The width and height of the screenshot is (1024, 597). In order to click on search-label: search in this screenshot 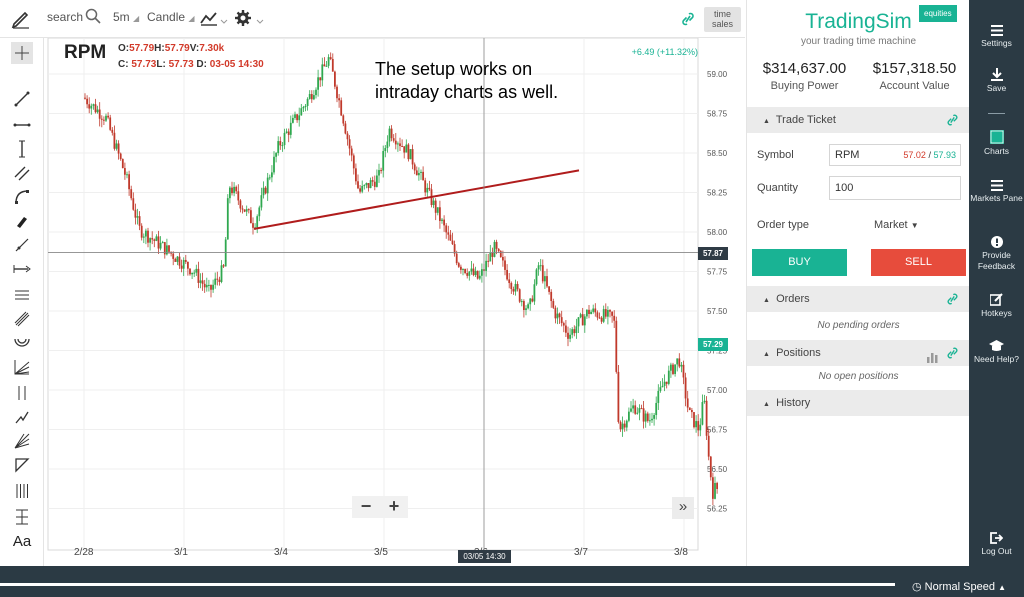, I will do `click(65, 17)`.